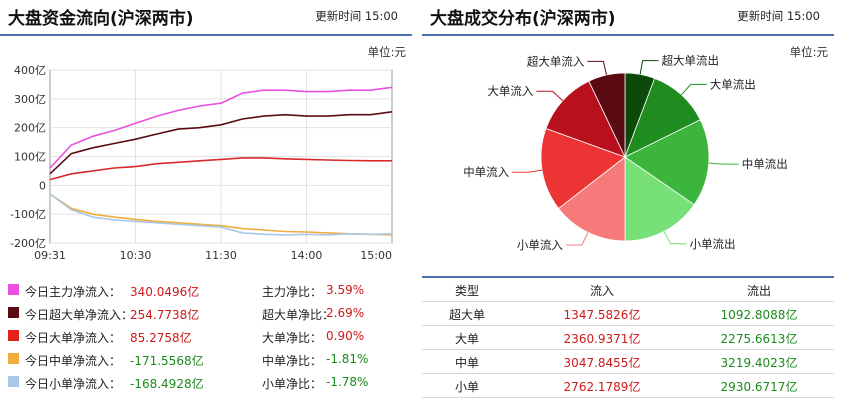  What do you see at coordinates (50, 255) in the screenshot?
I see `x-tick-label: 09:31` at bounding box center [50, 255].